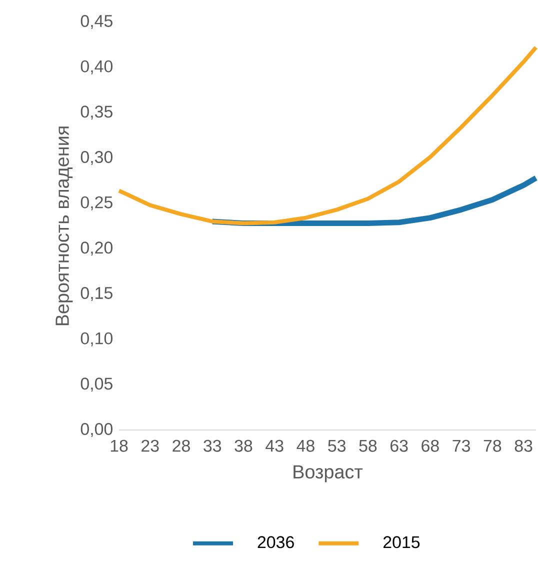 This screenshot has width=538, height=571. I want to click on x-tick-label: 78, so click(493, 446).